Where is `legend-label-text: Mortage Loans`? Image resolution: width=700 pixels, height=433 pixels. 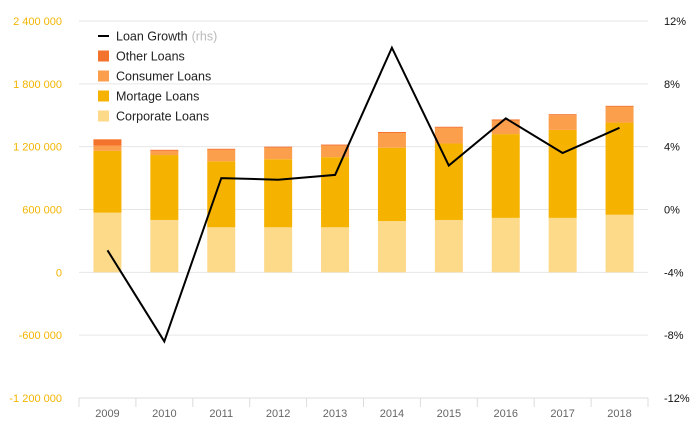
legend-label-text: Mortage Loans is located at coordinates (157, 97).